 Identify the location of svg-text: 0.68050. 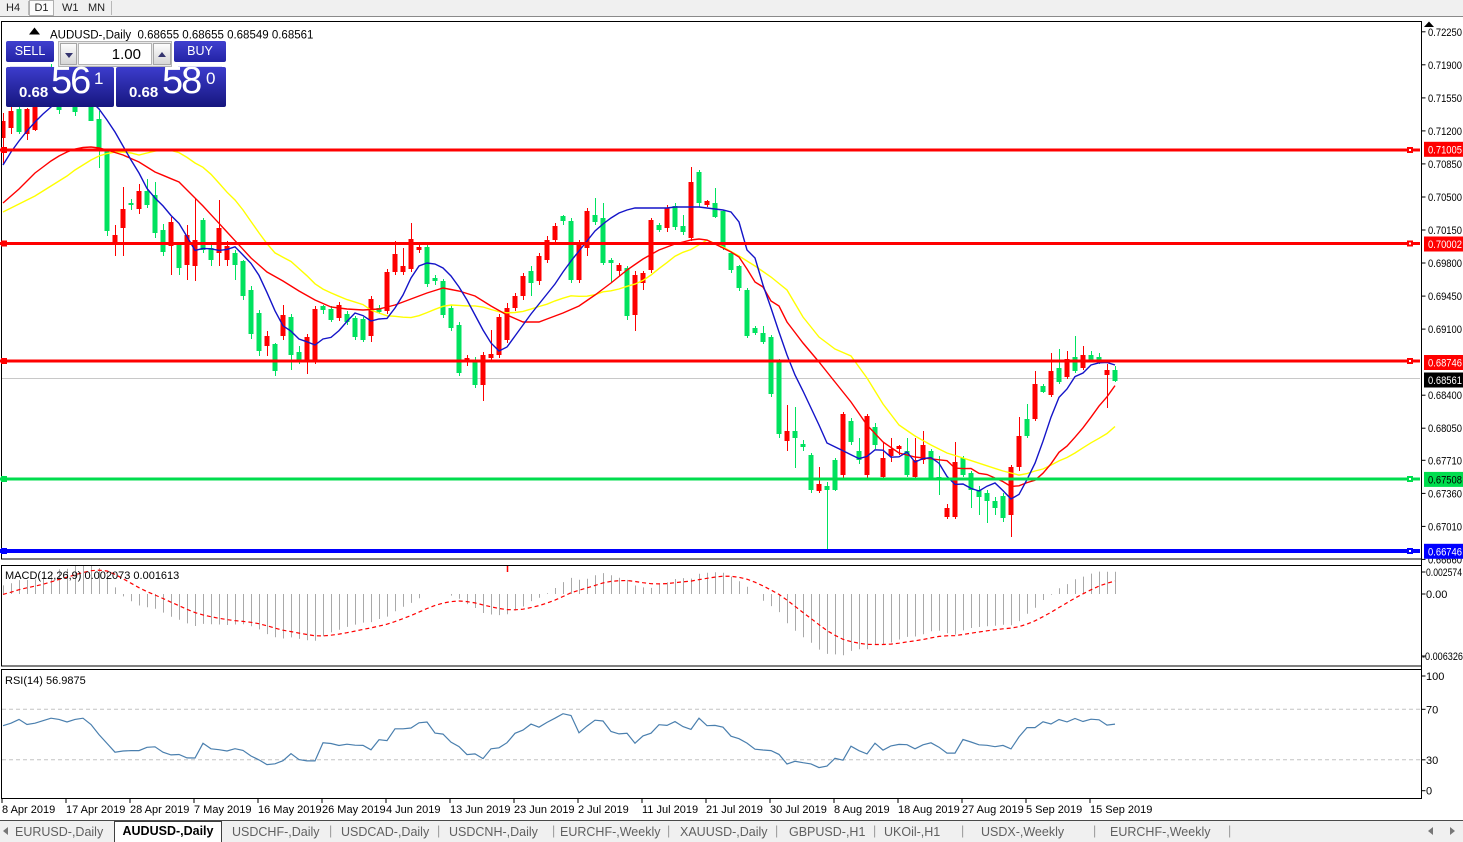
(1445, 429).